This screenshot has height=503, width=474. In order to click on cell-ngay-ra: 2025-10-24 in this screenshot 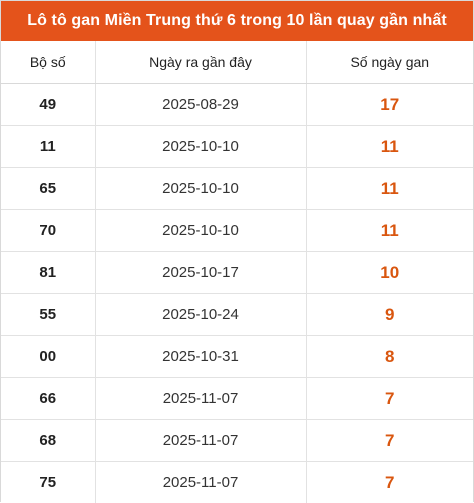, I will do `click(200, 315)`.